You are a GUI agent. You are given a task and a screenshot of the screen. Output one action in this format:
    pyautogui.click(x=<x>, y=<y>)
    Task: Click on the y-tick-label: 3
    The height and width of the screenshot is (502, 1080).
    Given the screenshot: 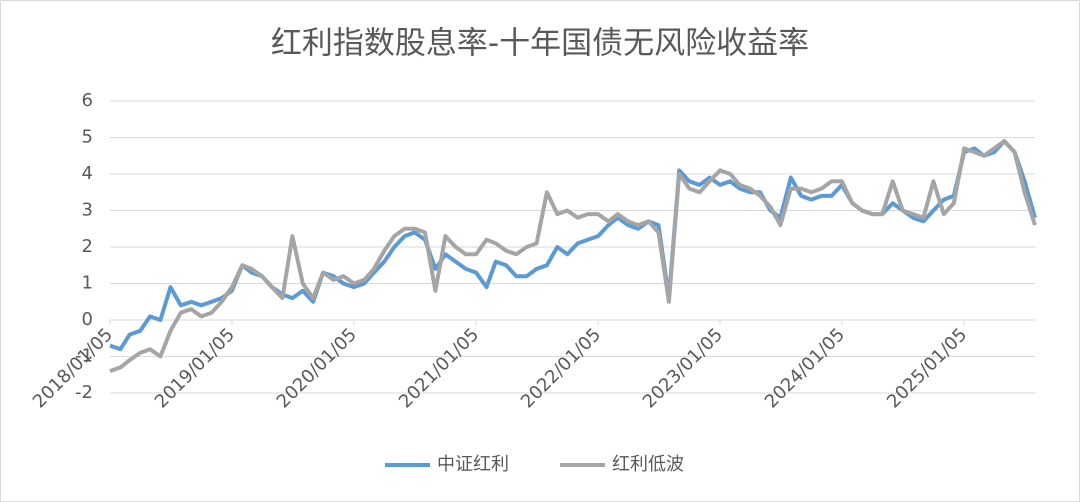 What is the action you would take?
    pyautogui.click(x=87, y=210)
    